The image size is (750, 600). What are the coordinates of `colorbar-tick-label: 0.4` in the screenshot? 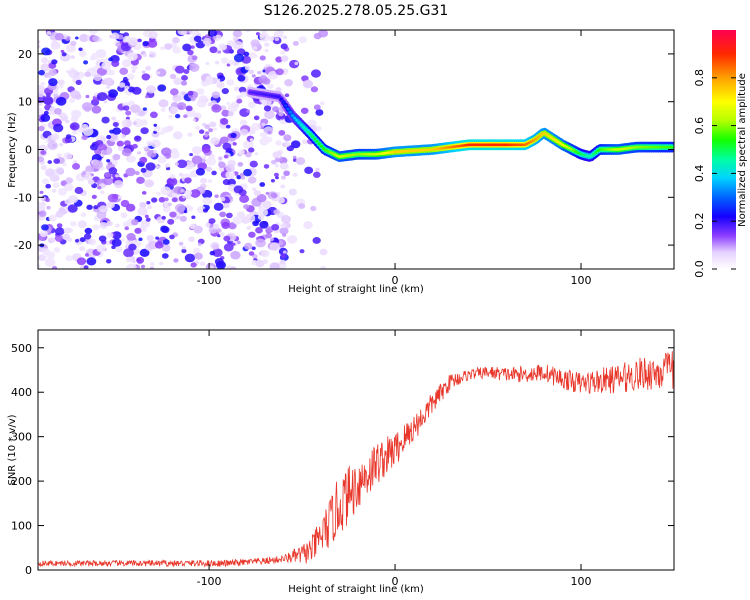 It's located at (699, 174).